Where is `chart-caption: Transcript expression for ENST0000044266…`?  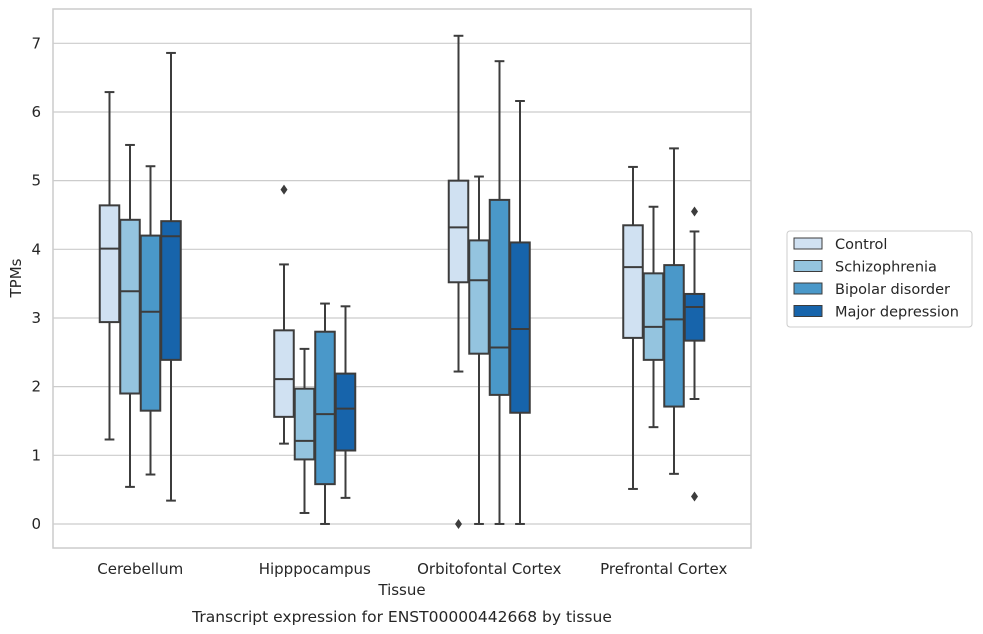
chart-caption: Transcript expression for ENST0000044266… is located at coordinates (401, 617).